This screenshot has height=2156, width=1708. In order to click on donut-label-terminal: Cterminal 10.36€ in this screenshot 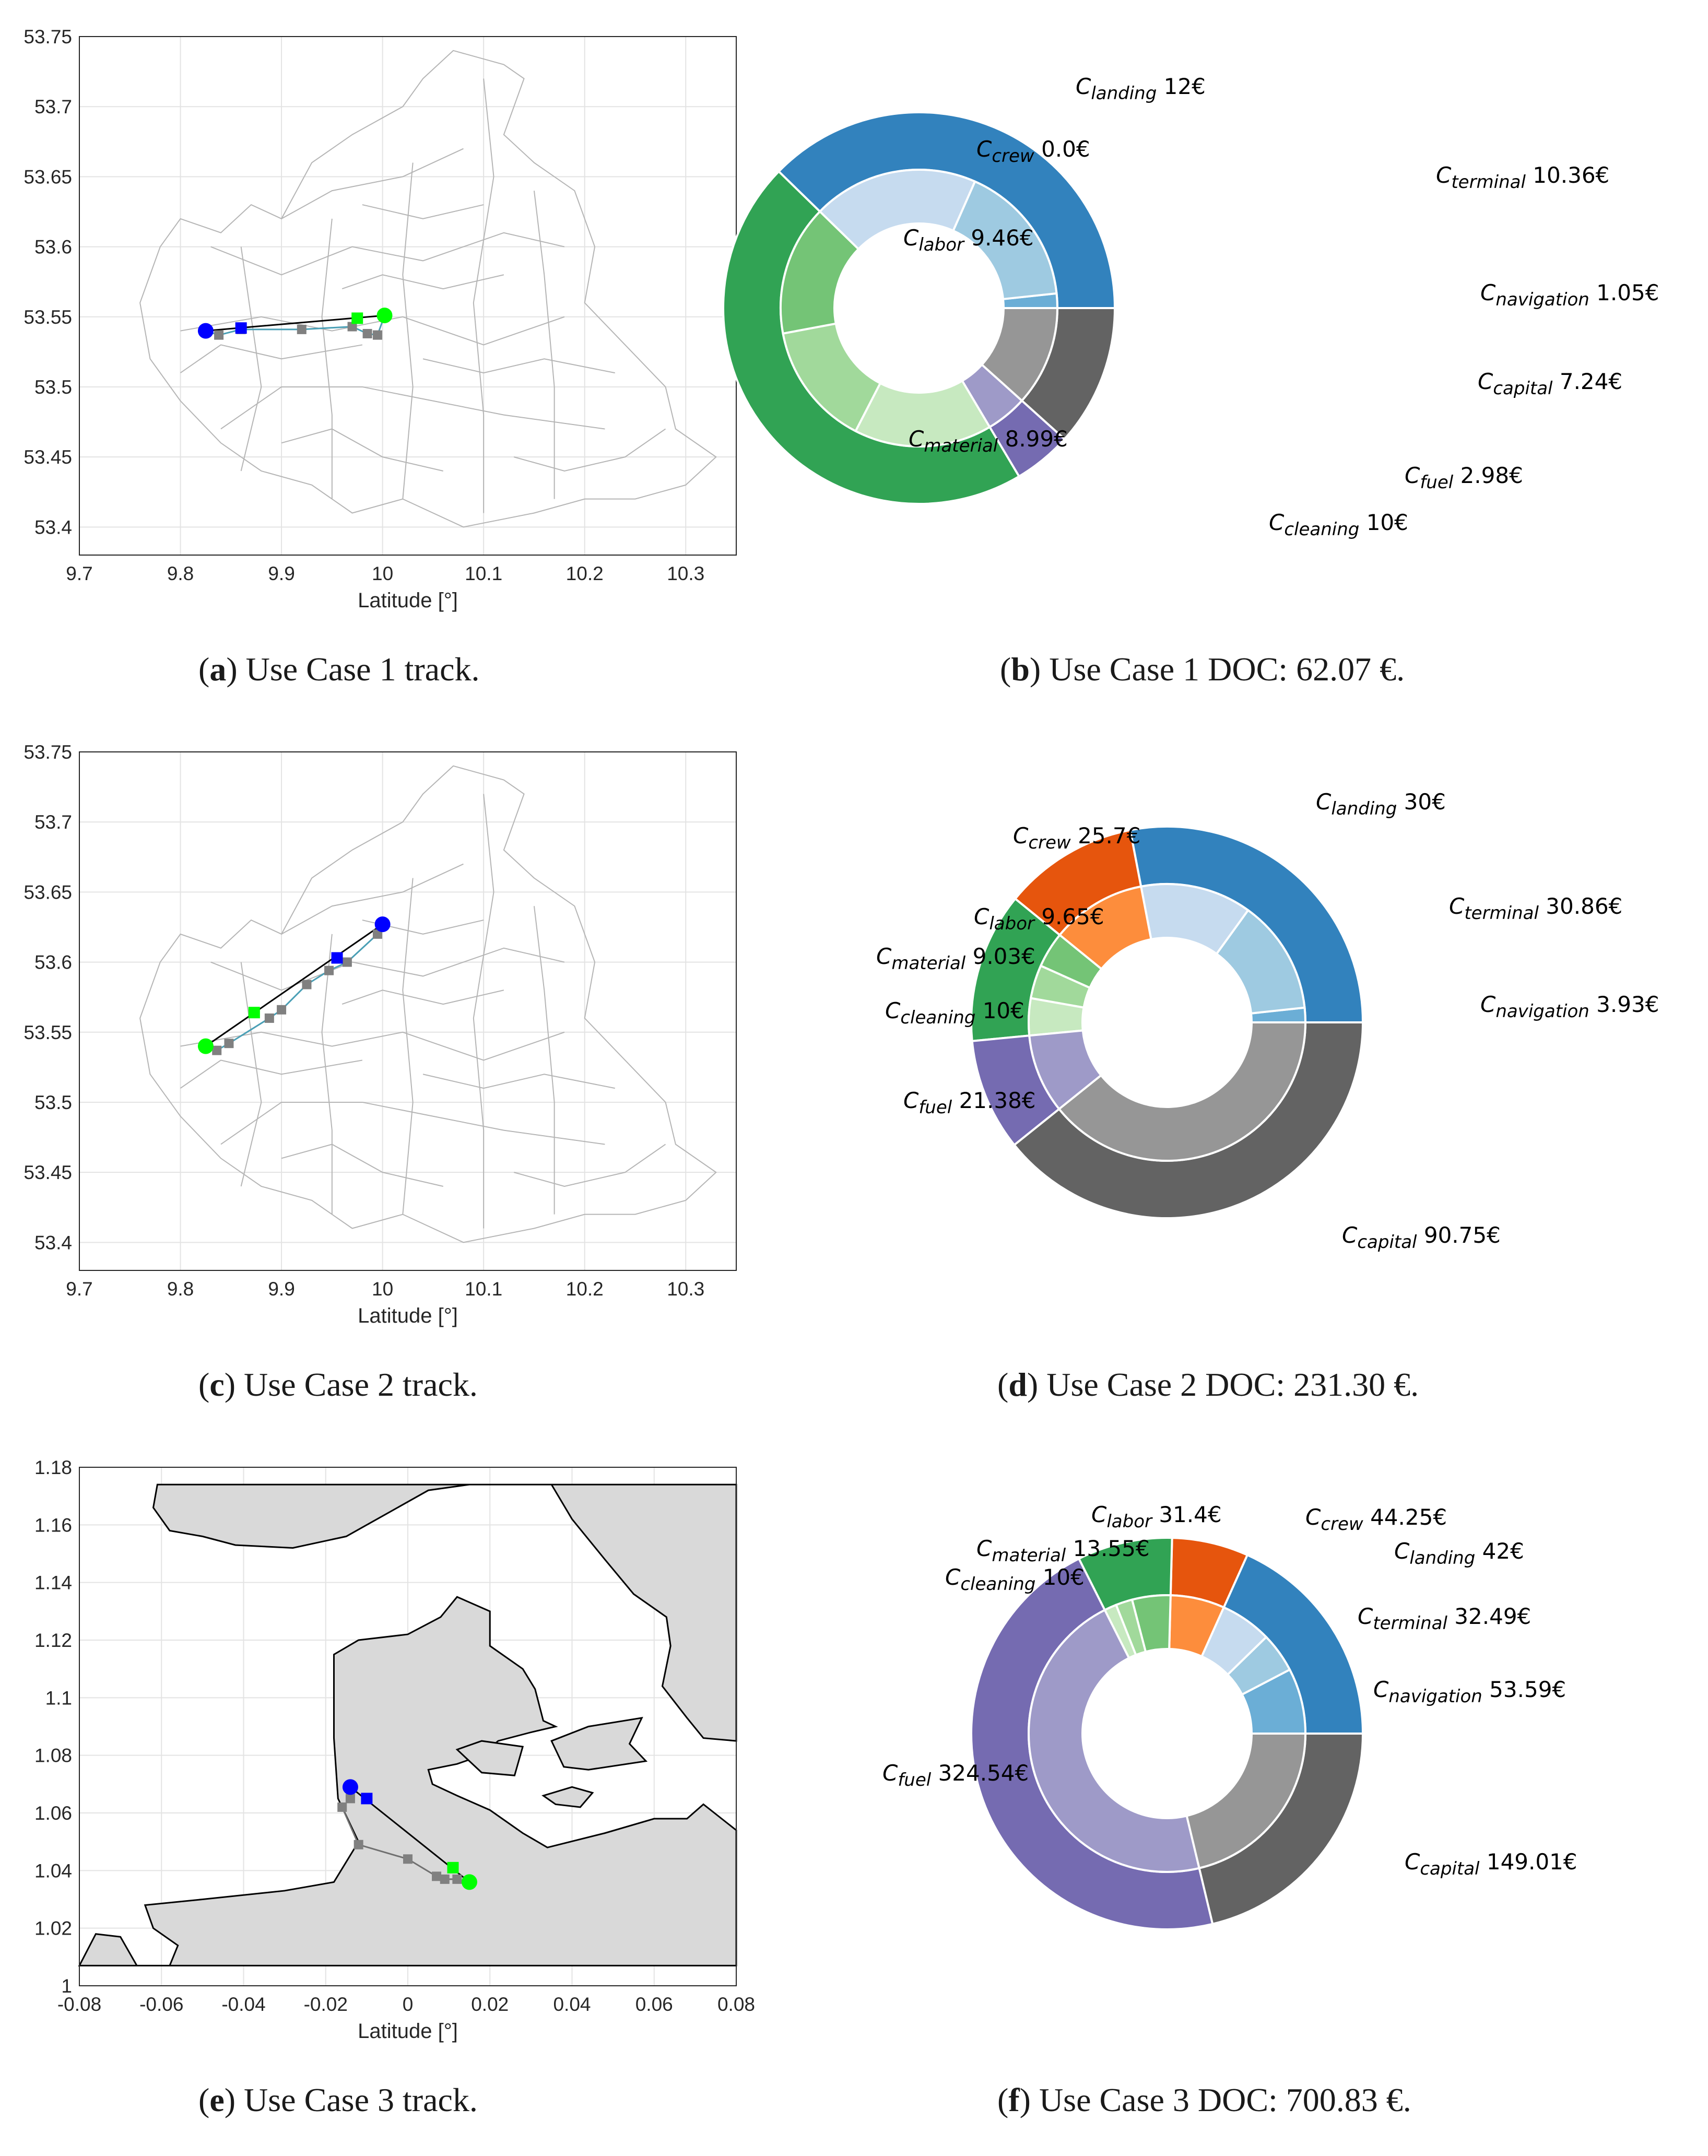, I will do `click(1522, 177)`.